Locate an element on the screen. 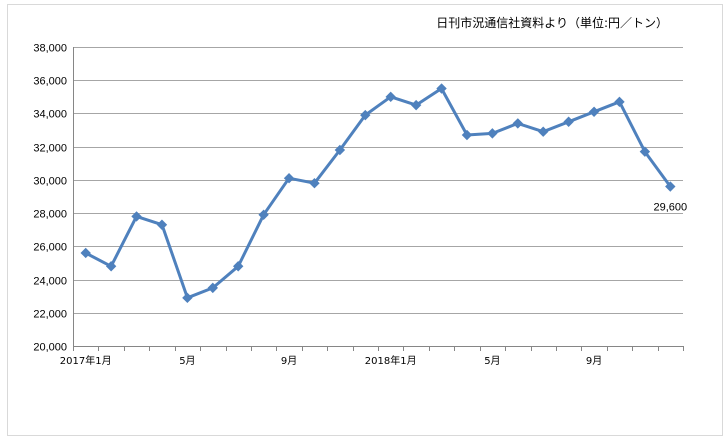 Image resolution: width=728 pixels, height=441 pixels. data-label: 29,600 is located at coordinates (670, 208).